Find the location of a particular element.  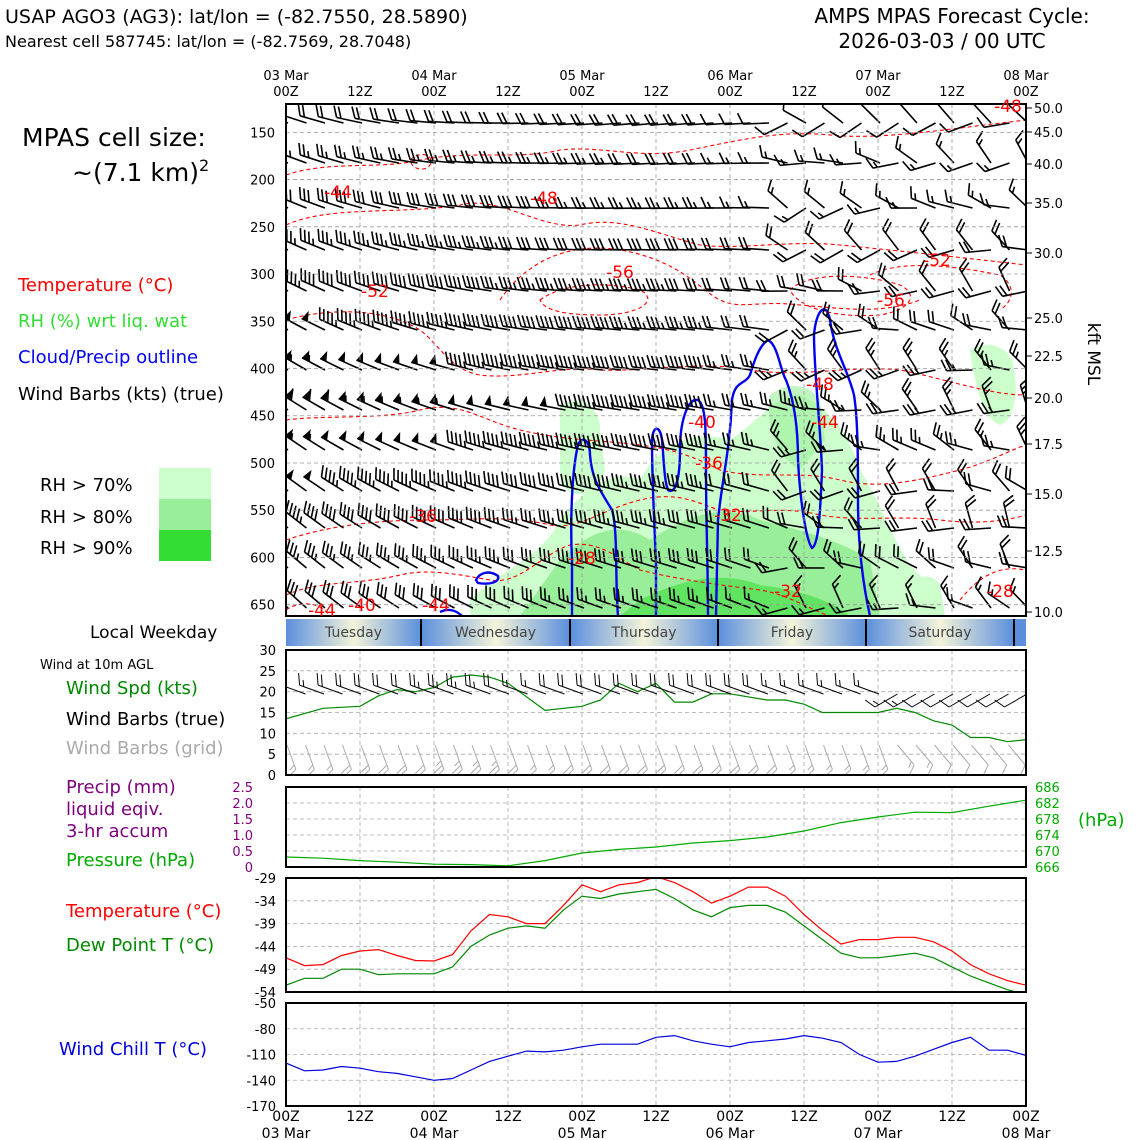

temperature-contour-label: -48 is located at coordinates (544, 199).